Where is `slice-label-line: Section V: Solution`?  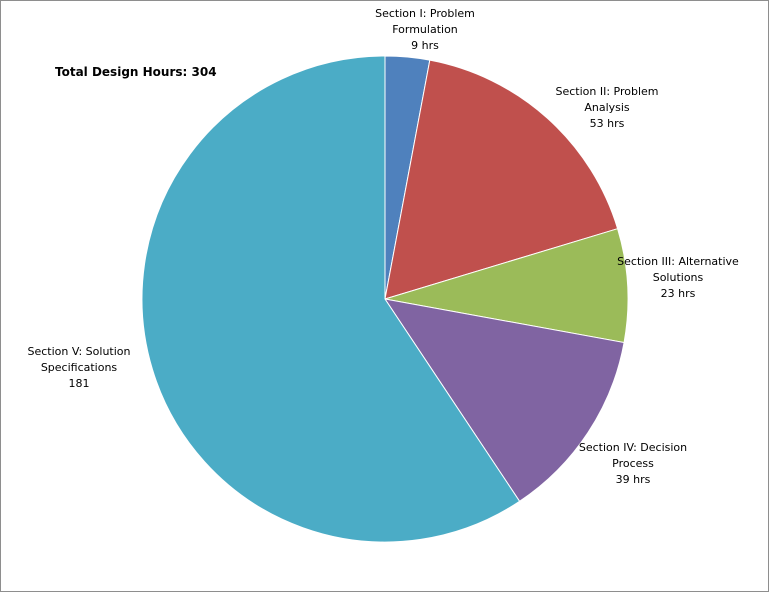
slice-label-line: Section V: Solution is located at coordinates (78, 351).